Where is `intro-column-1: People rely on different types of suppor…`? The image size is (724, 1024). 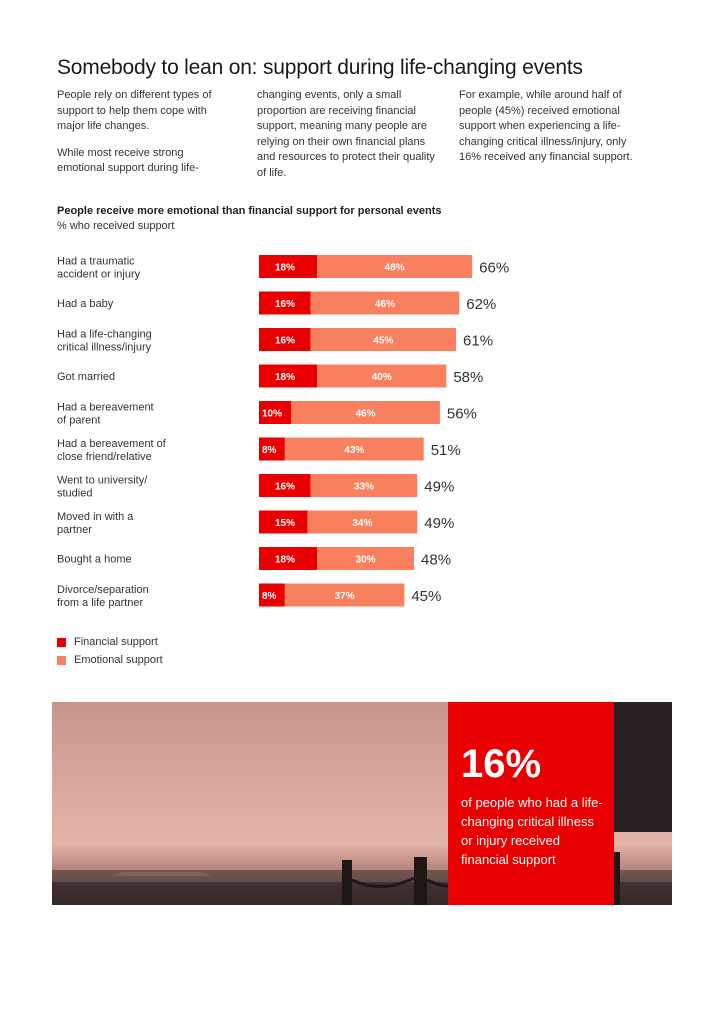
intro-column-1: People rely on different types of suppor… is located at coordinates (142, 138).